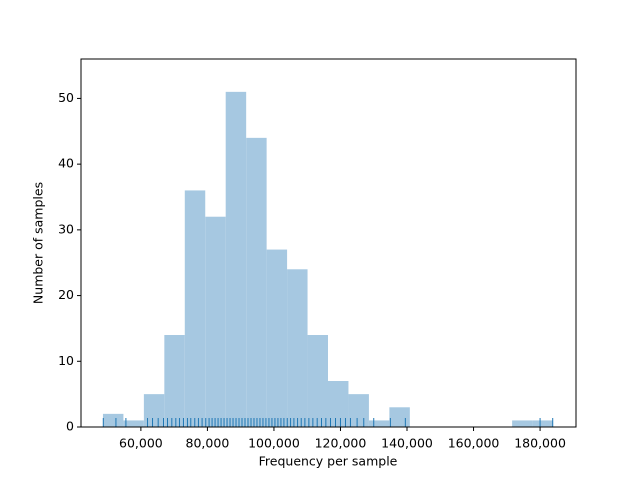 This screenshot has height=484, width=640. I want to click on x-tick-label: 80,000, so click(208, 443).